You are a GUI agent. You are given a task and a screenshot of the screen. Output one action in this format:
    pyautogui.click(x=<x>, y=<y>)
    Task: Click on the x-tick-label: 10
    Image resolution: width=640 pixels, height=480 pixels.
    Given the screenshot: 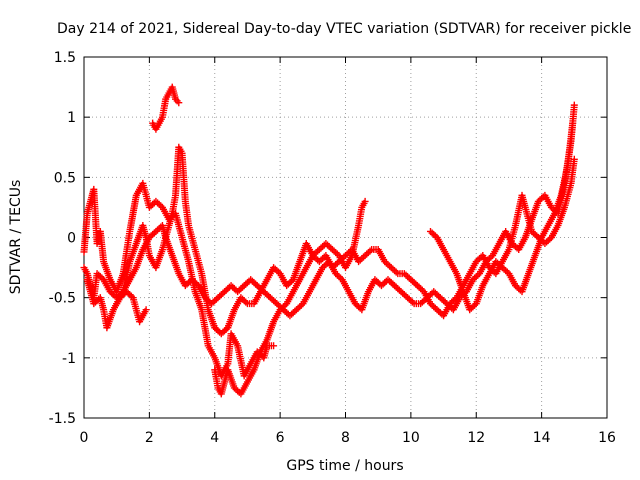 What is the action you would take?
    pyautogui.click(x=411, y=438)
    